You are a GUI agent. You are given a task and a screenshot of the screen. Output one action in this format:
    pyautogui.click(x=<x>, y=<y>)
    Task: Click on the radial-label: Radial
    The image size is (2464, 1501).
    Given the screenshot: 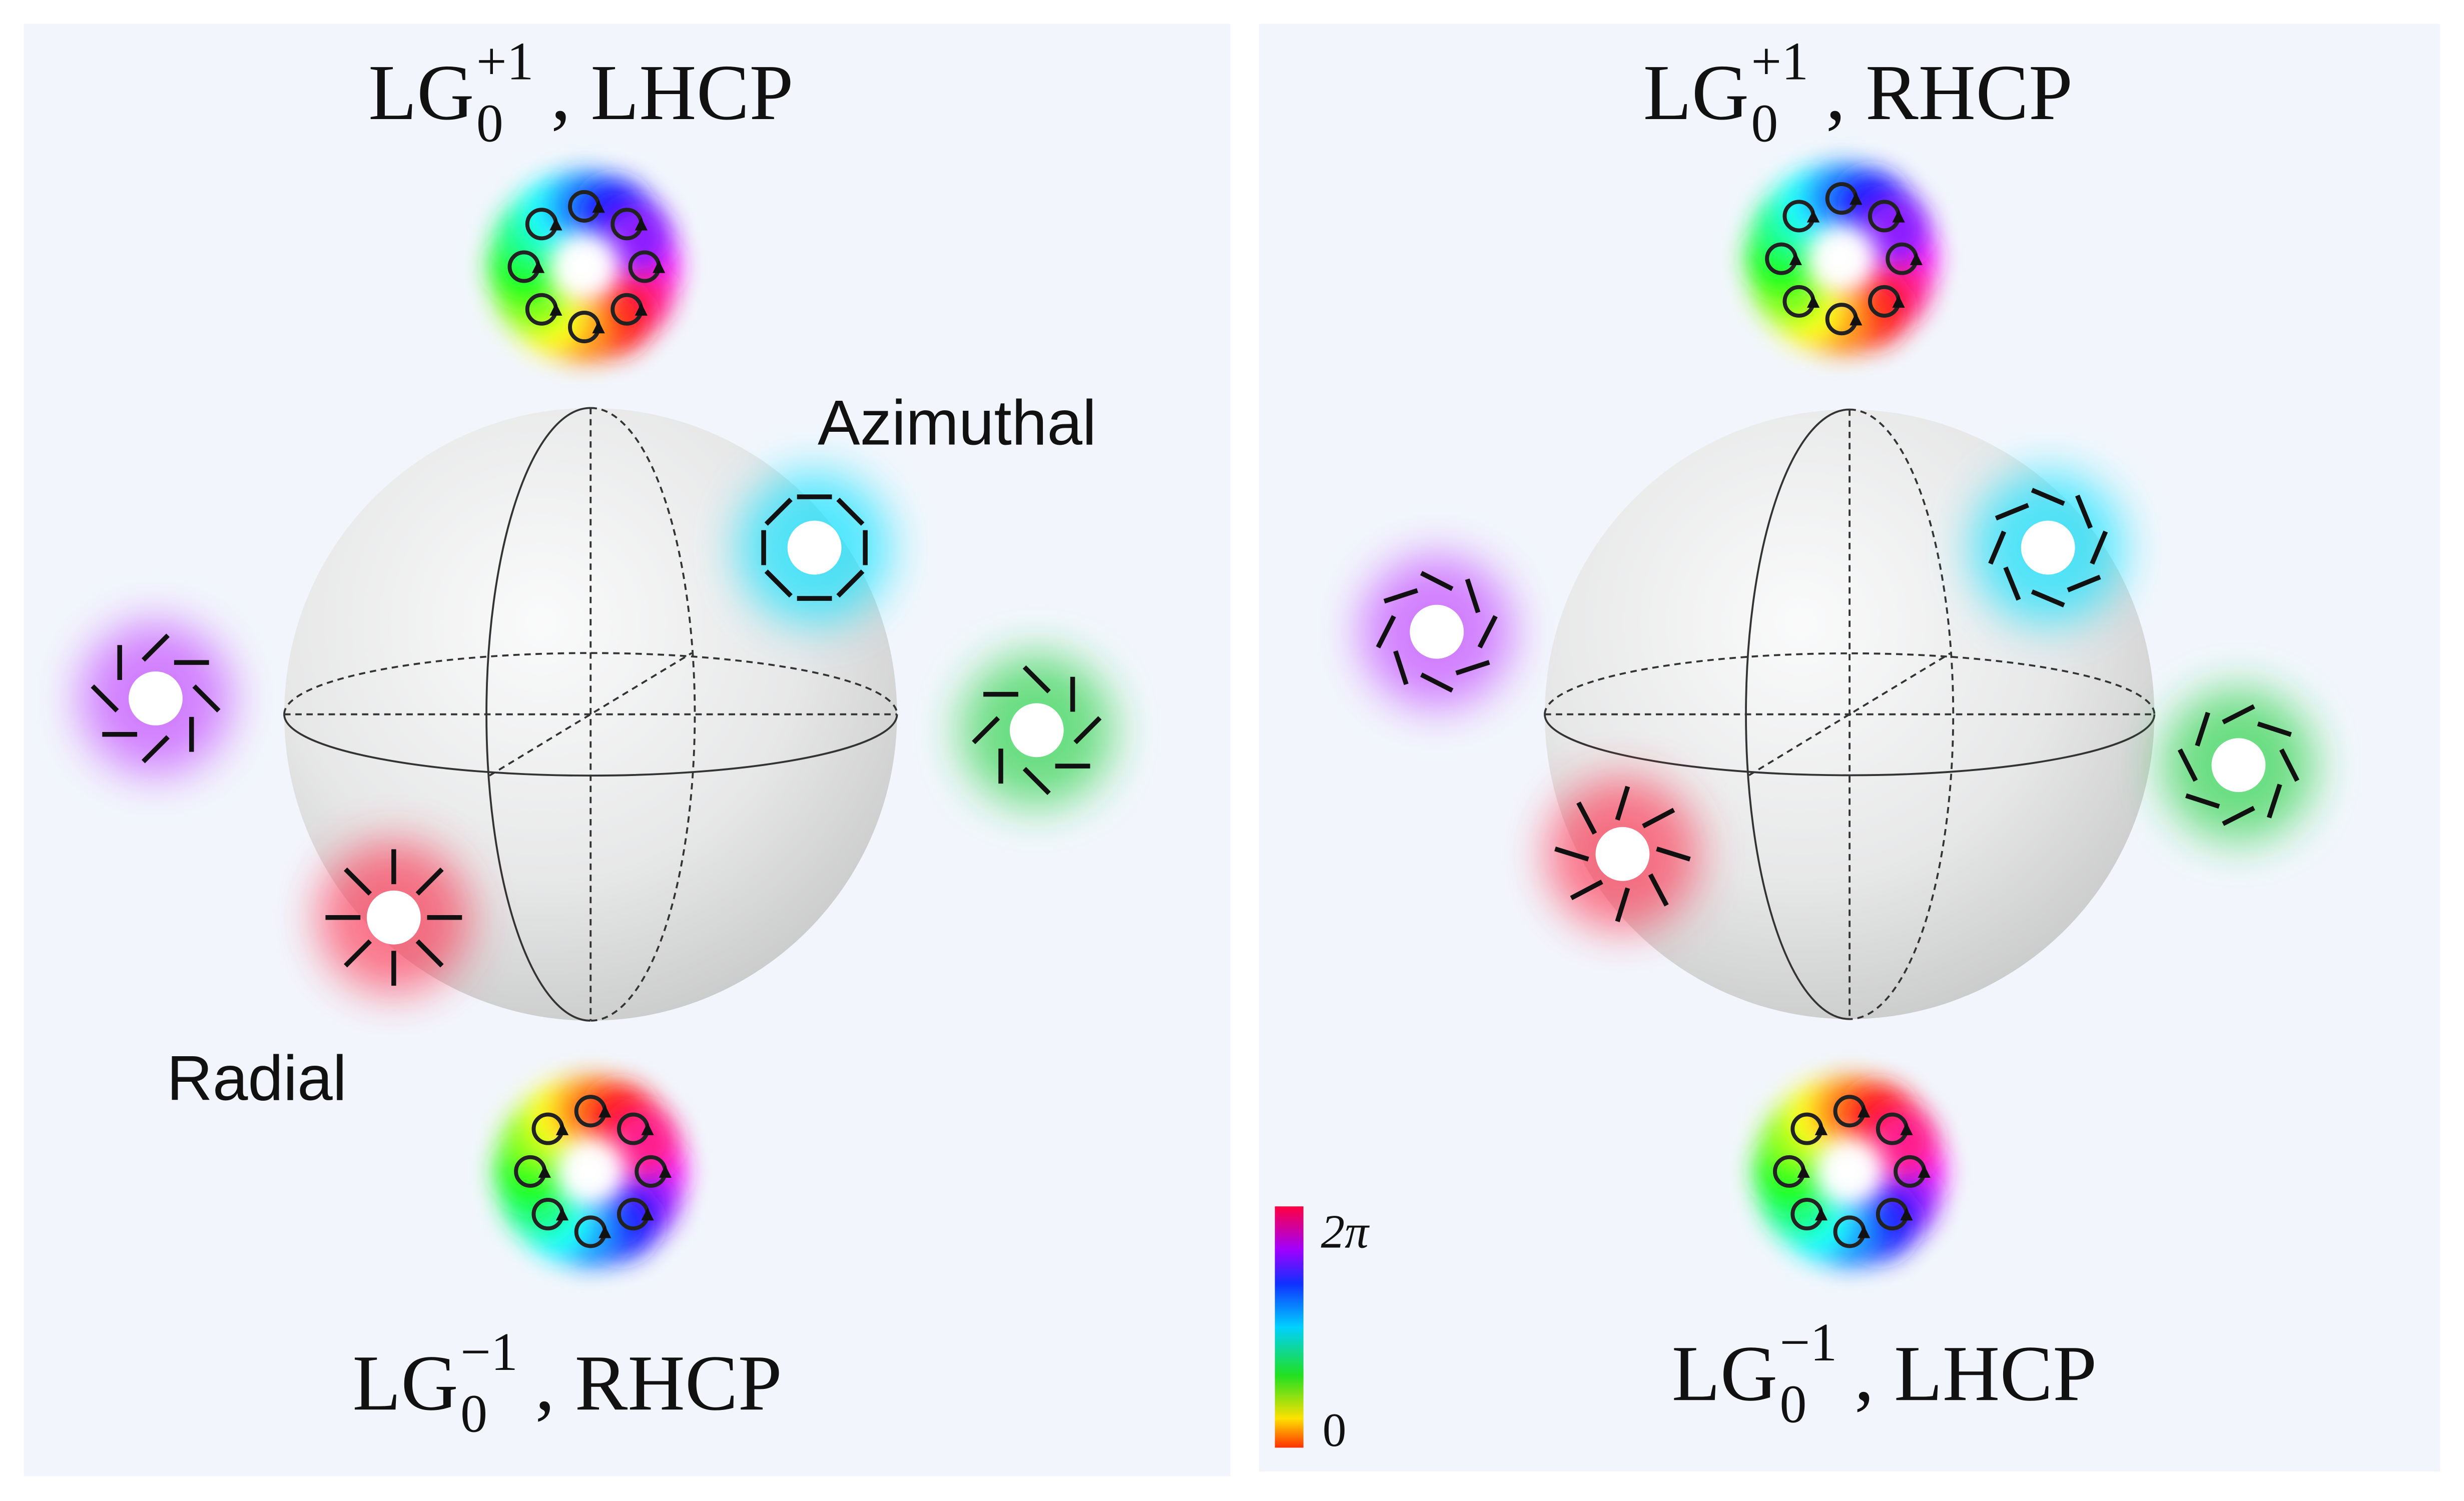 What is the action you would take?
    pyautogui.click(x=257, y=1078)
    